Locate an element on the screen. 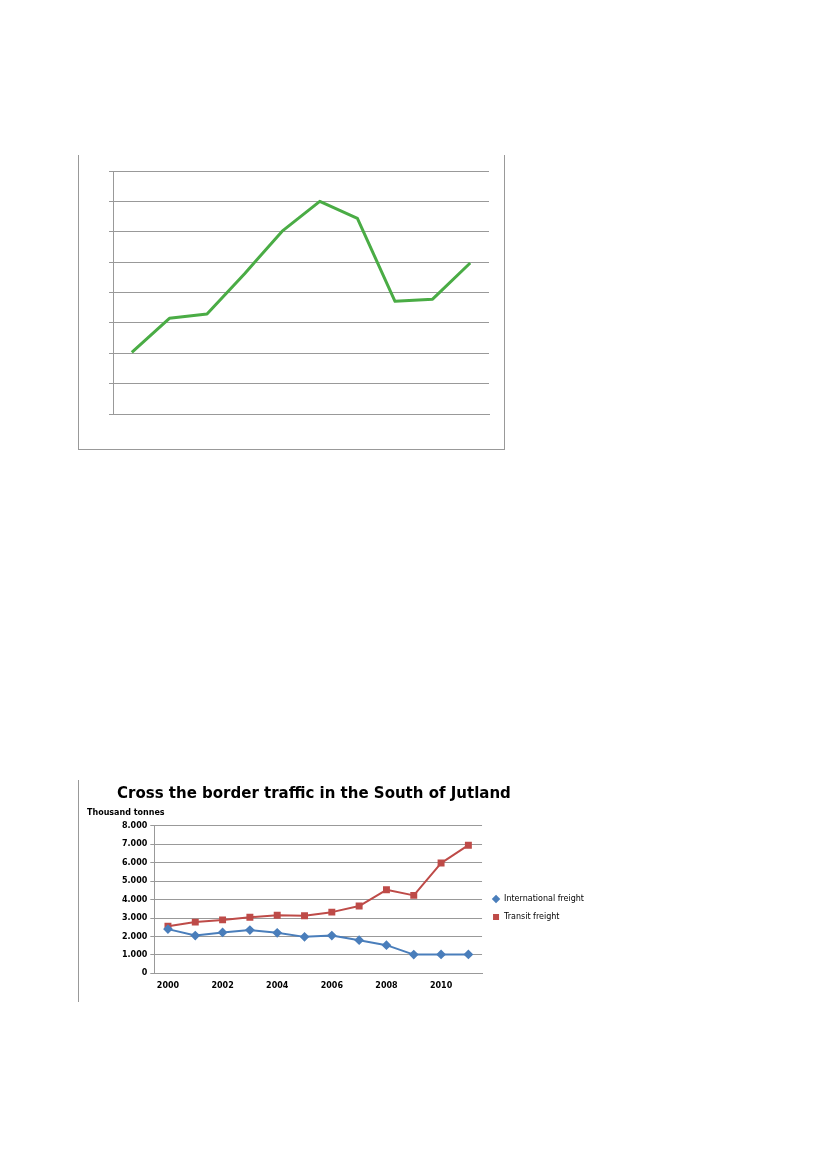 This screenshot has width=827, height=1169. y-tick-label: 4.000 is located at coordinates (134, 899).